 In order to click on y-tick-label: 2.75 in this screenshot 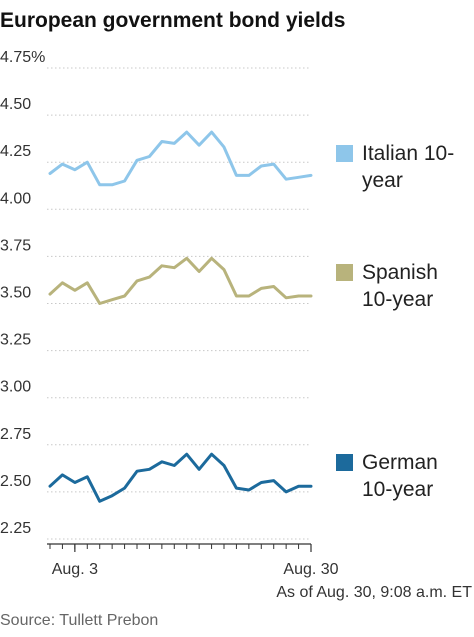, I will do `click(15, 434)`.